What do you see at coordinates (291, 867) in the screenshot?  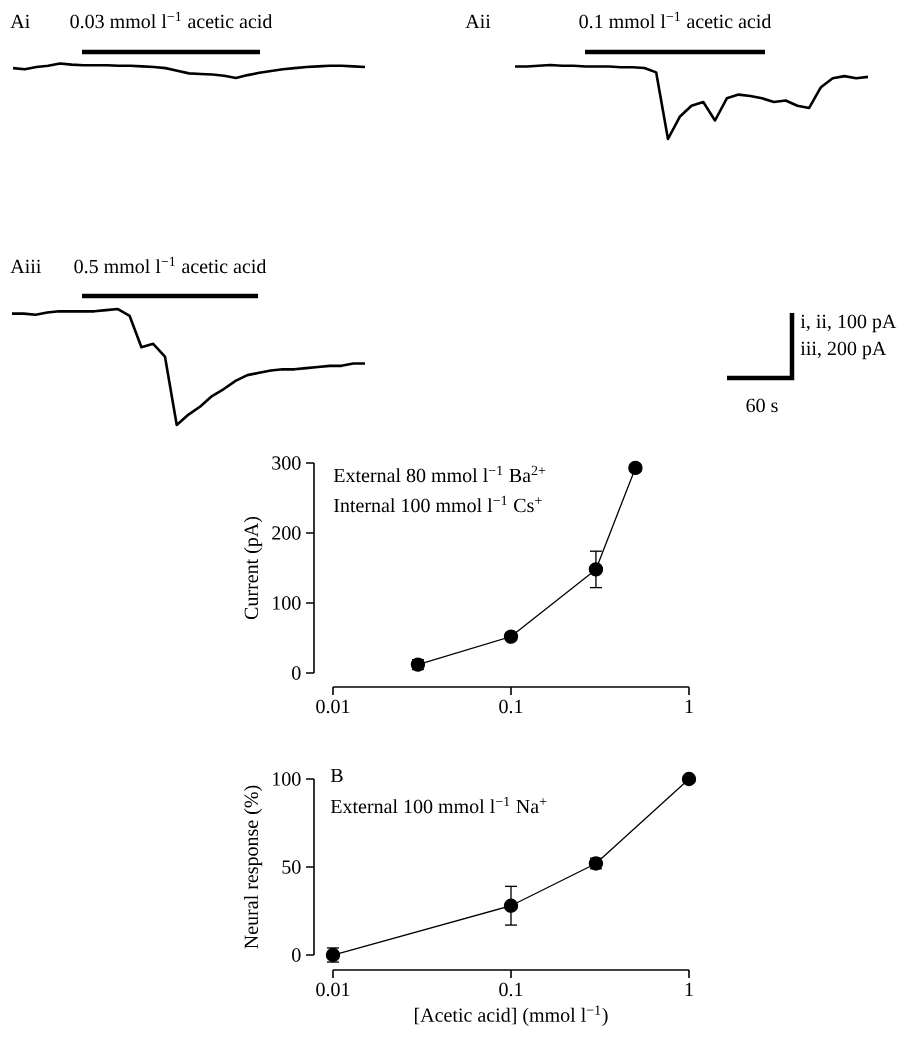 I see `y-tick-label: 50` at bounding box center [291, 867].